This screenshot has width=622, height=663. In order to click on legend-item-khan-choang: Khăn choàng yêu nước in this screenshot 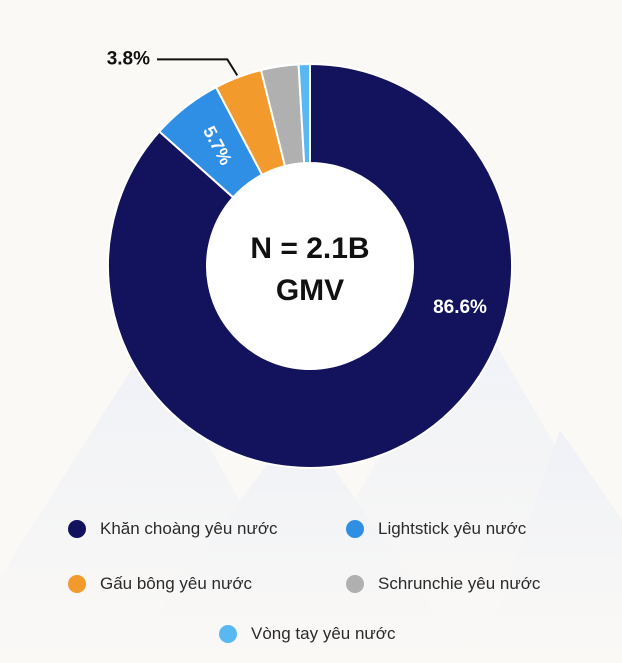, I will do `click(173, 529)`.